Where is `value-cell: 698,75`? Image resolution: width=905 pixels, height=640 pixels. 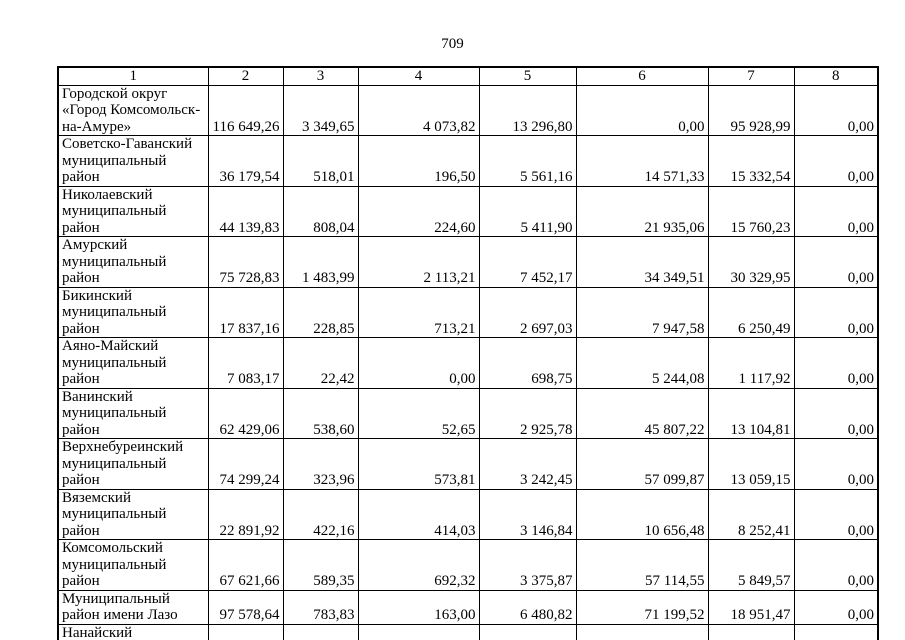 value-cell: 698,75 is located at coordinates (527, 363).